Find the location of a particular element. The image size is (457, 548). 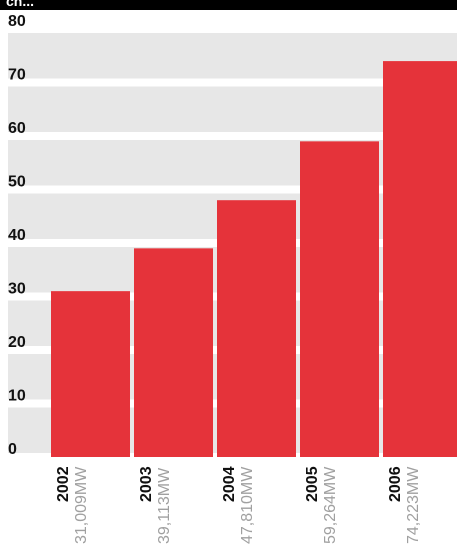

y-tick-label: 50 is located at coordinates (17, 182).